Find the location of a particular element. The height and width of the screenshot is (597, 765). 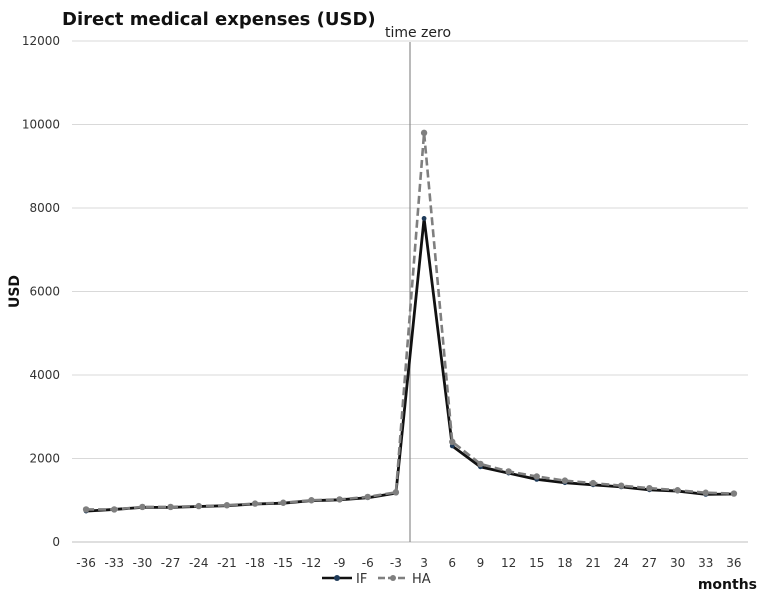

x-tick-label: 27 is located at coordinates (649, 563).